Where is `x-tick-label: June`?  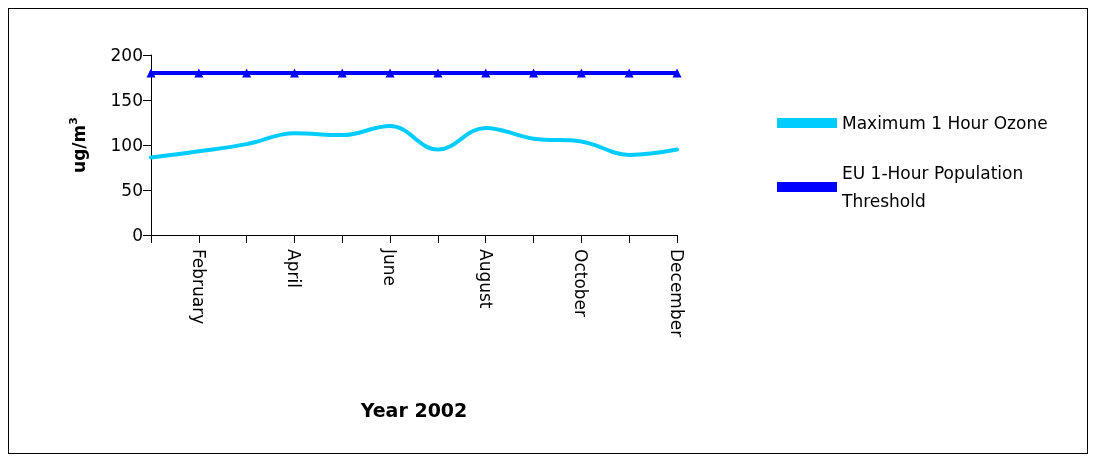 x-tick-label: June is located at coordinates (390, 267).